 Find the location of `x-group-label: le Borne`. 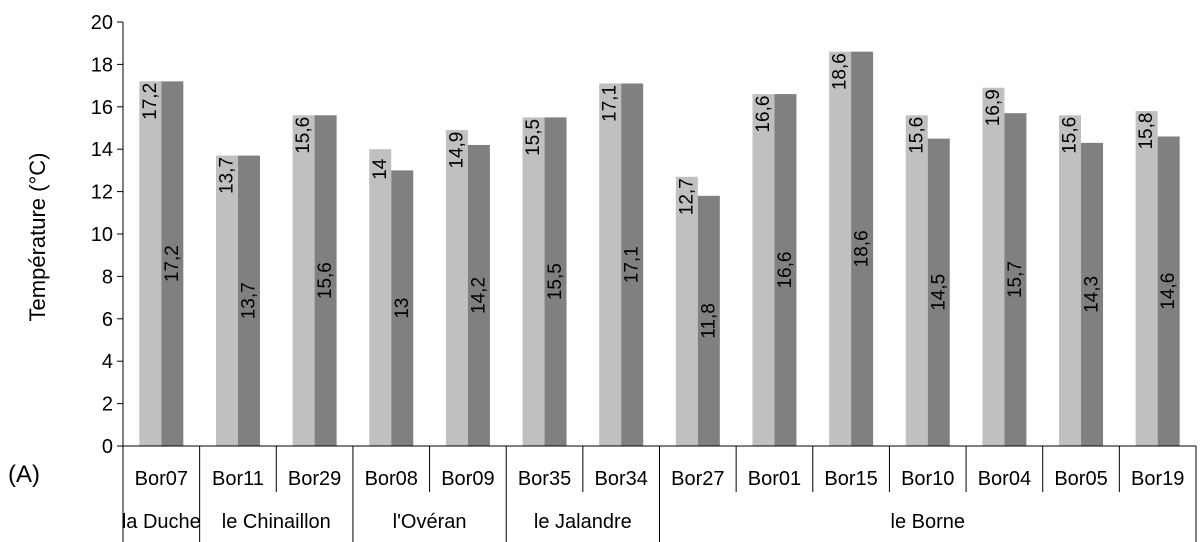

x-group-label: le Borne is located at coordinates (928, 522).